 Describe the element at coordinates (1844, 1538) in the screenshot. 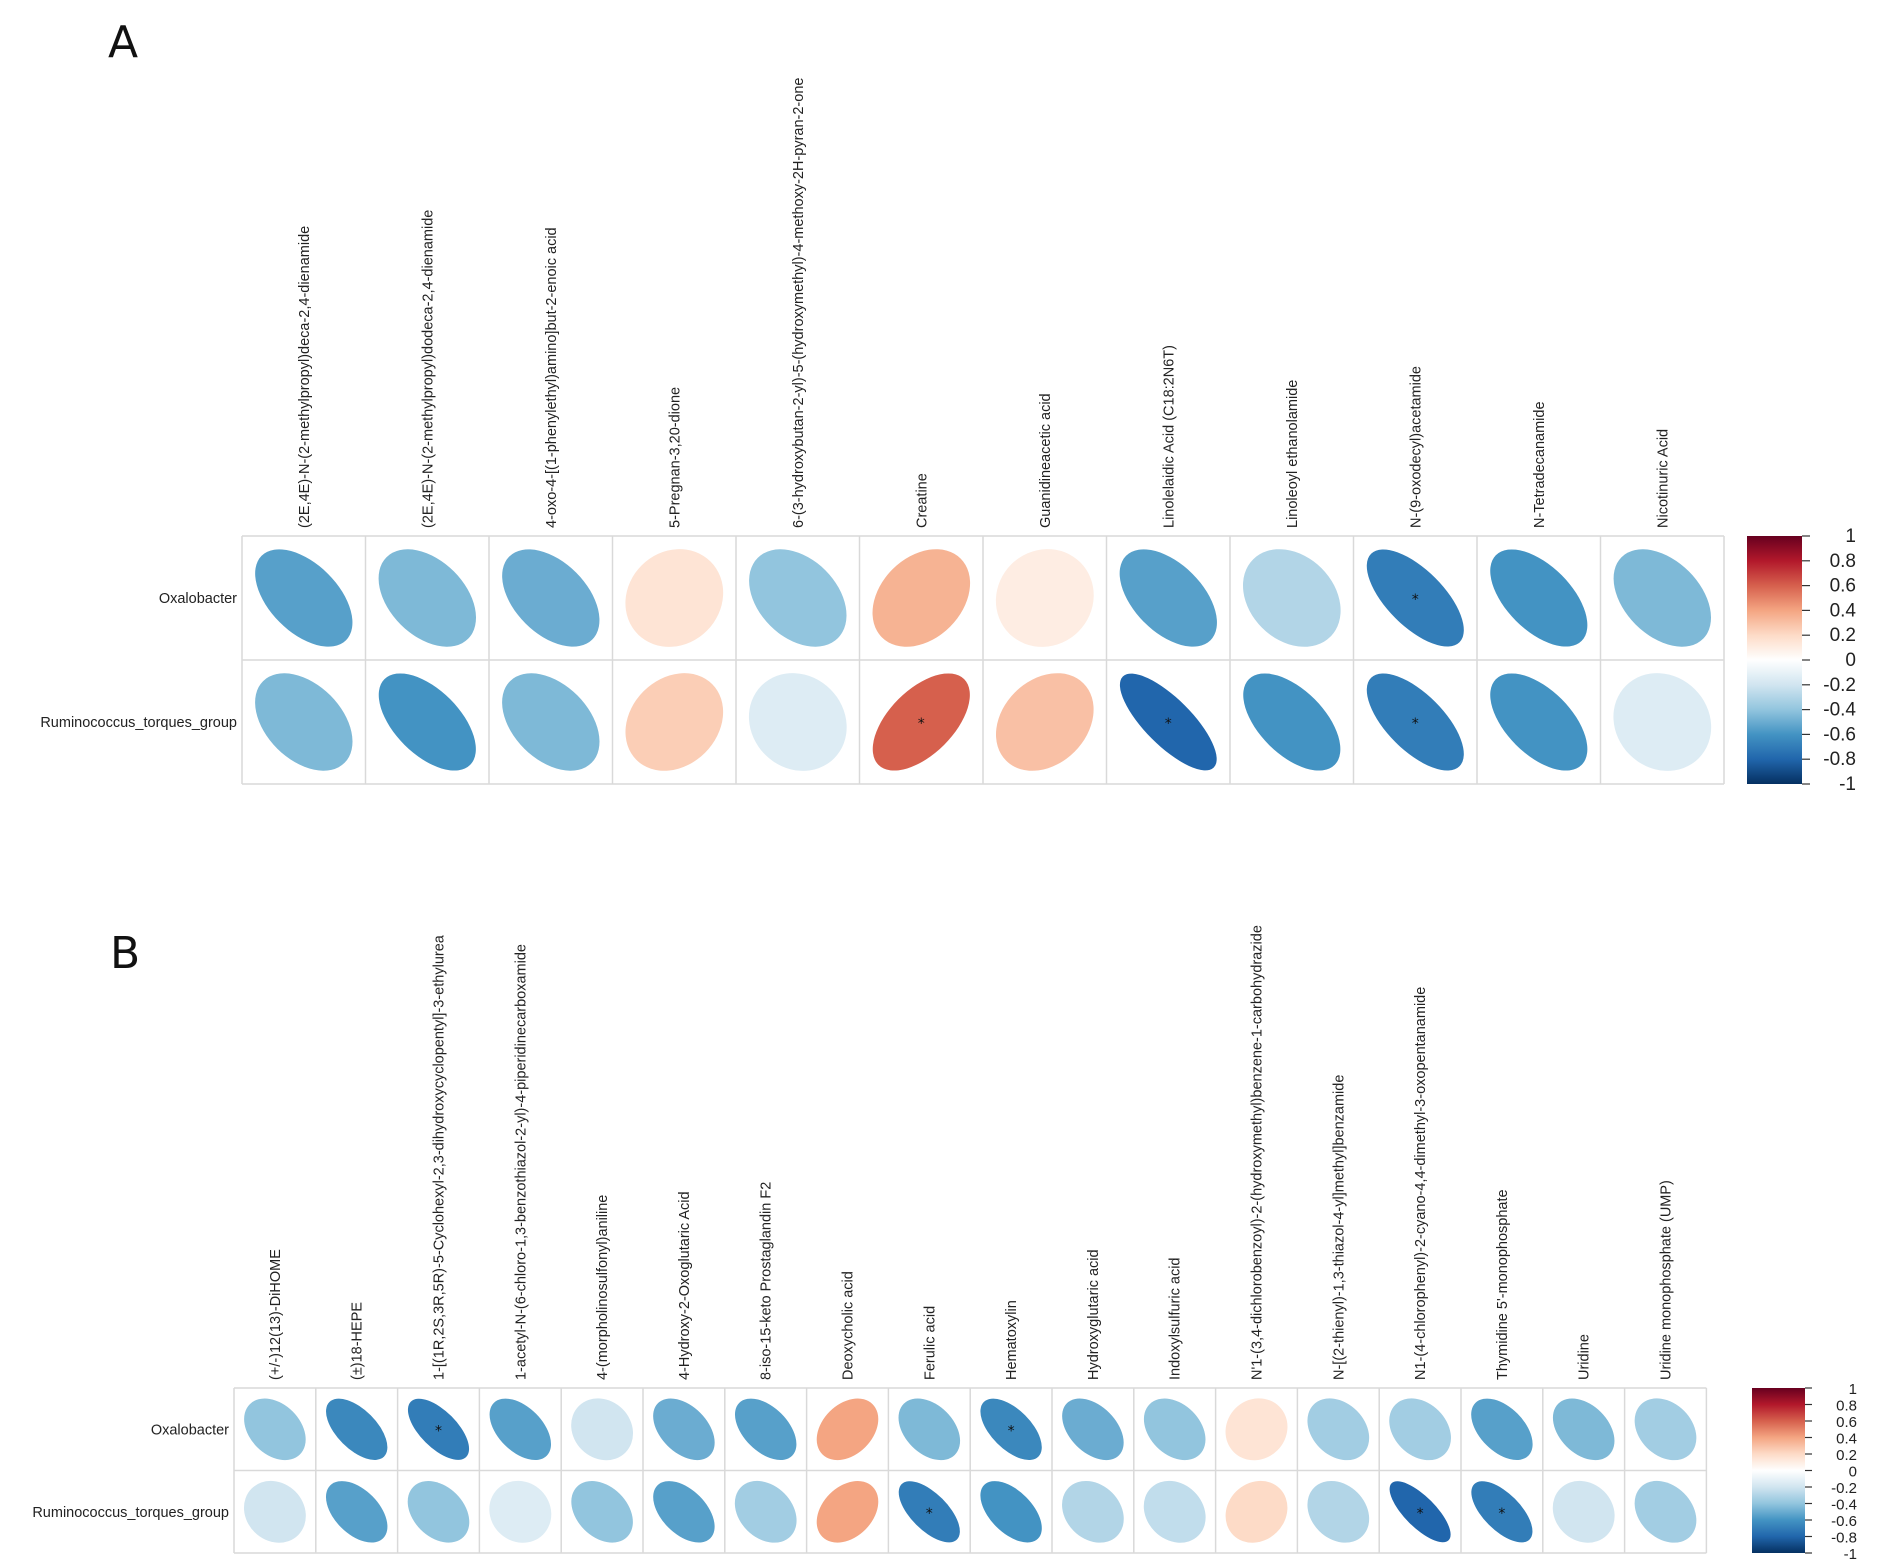

I see `panel-b-colorbar-tick-label: -0.8` at that location.